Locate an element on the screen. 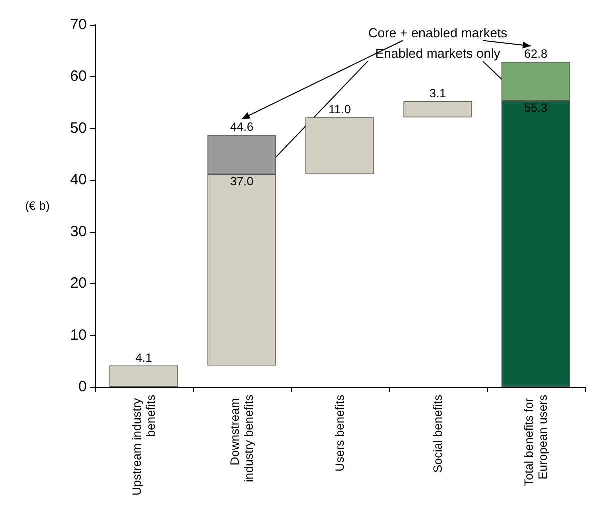 This screenshot has height=517, width=603. annotation: Core + enabled markets is located at coordinates (438, 32).